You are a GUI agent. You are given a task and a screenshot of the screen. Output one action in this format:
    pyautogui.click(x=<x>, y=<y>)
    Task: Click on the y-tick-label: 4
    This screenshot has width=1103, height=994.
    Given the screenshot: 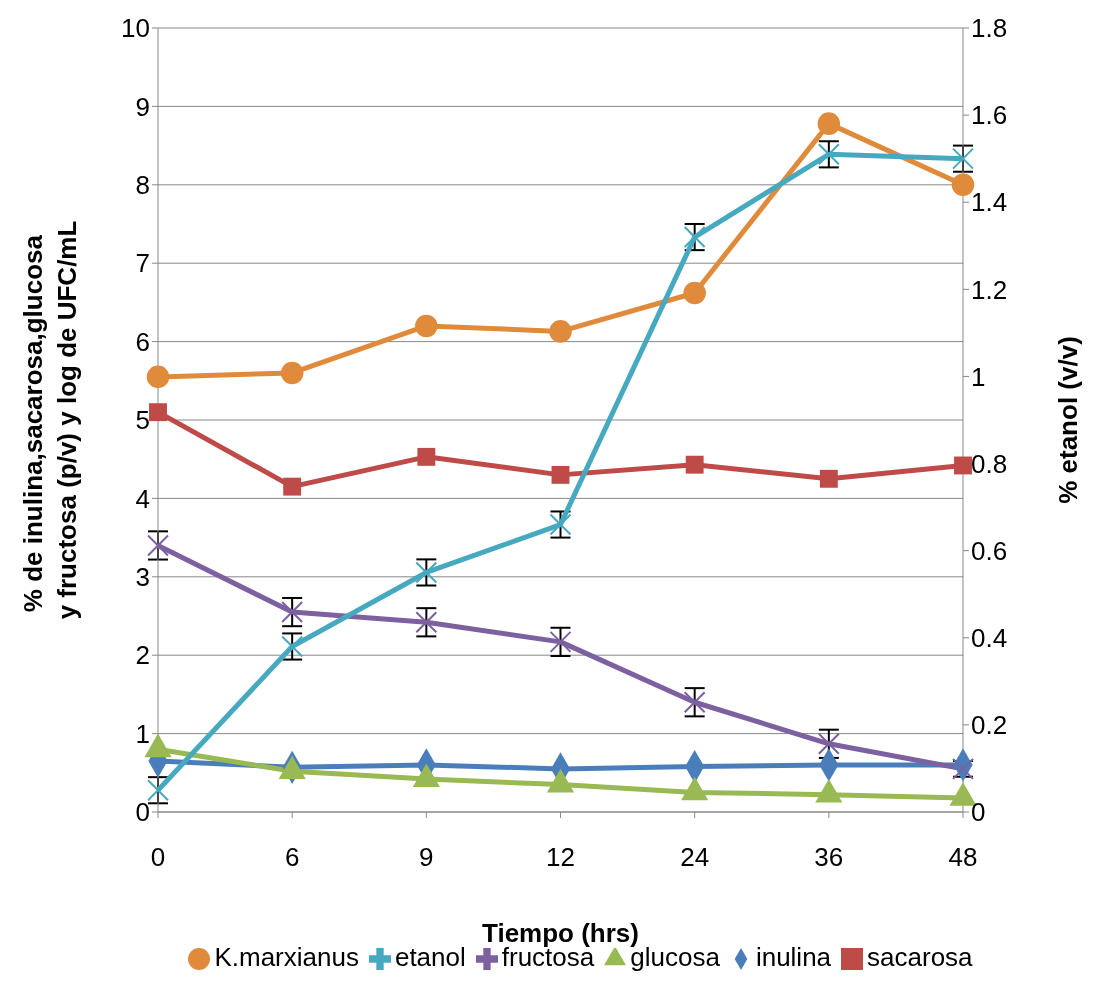 What is the action you would take?
    pyautogui.click(x=142, y=498)
    